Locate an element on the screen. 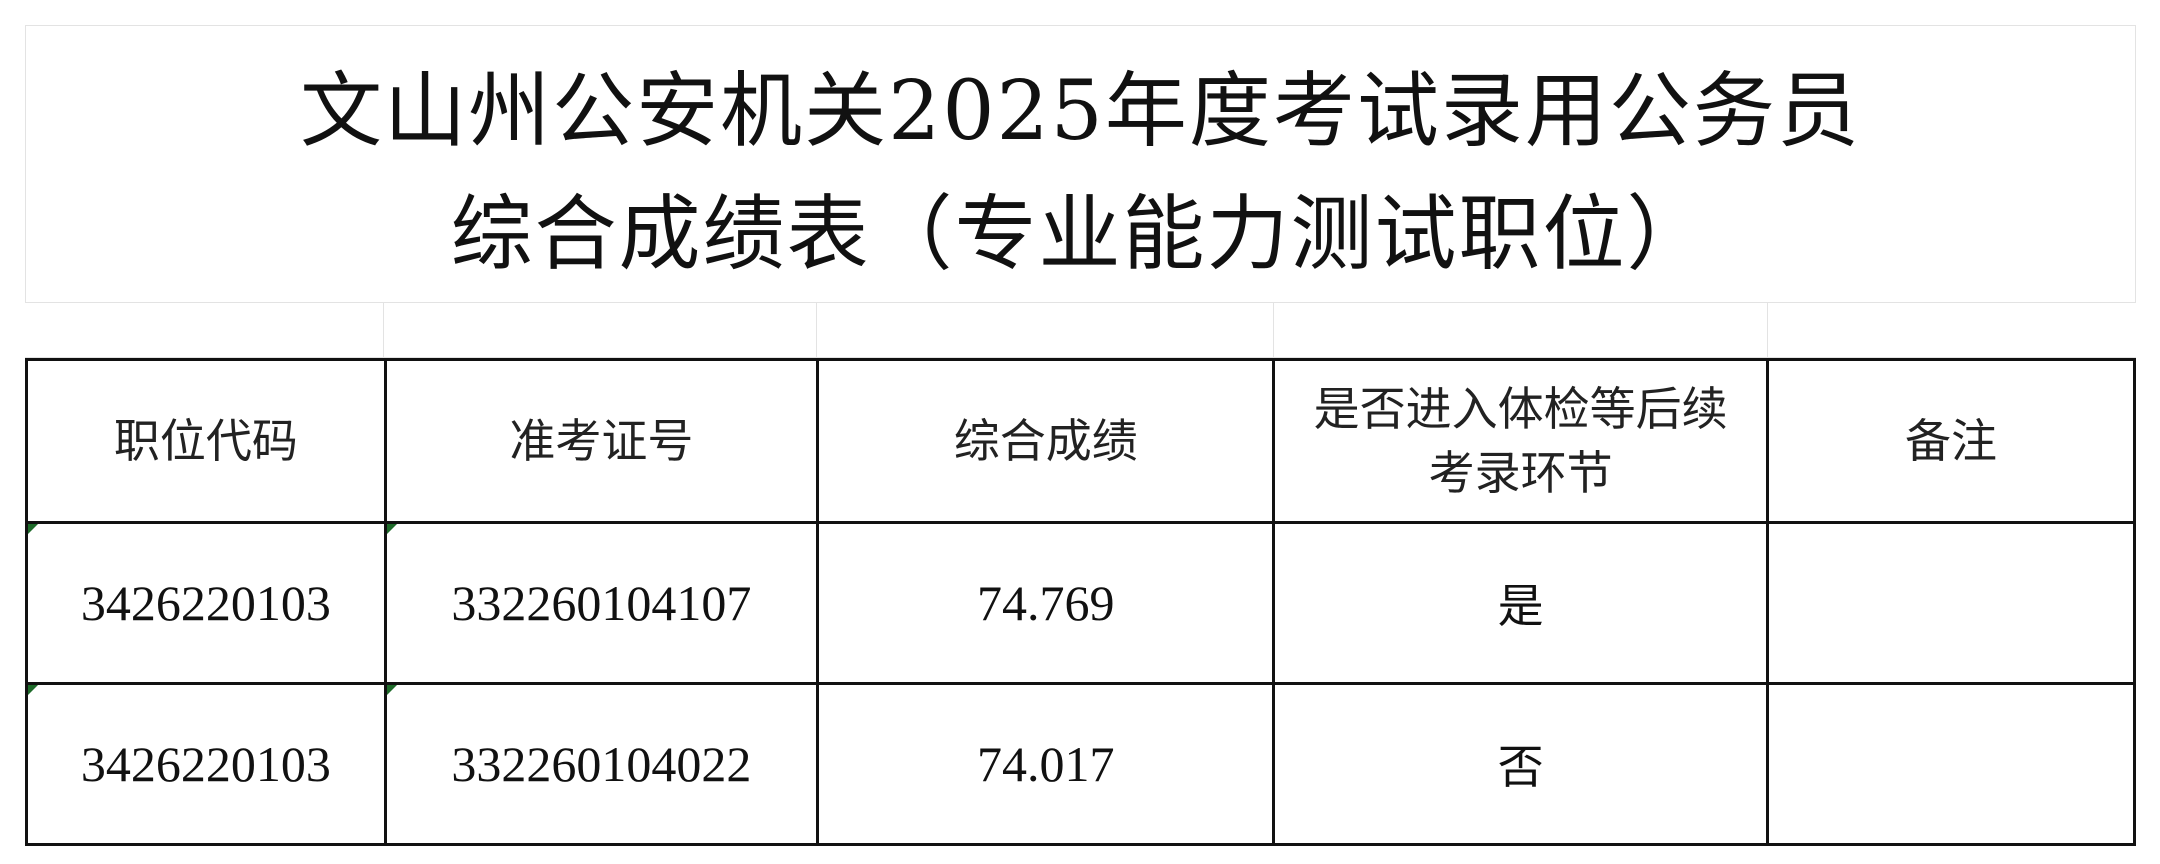  header-next-stage: 是否进入体检等后续考录环节 is located at coordinates (1520, 441).